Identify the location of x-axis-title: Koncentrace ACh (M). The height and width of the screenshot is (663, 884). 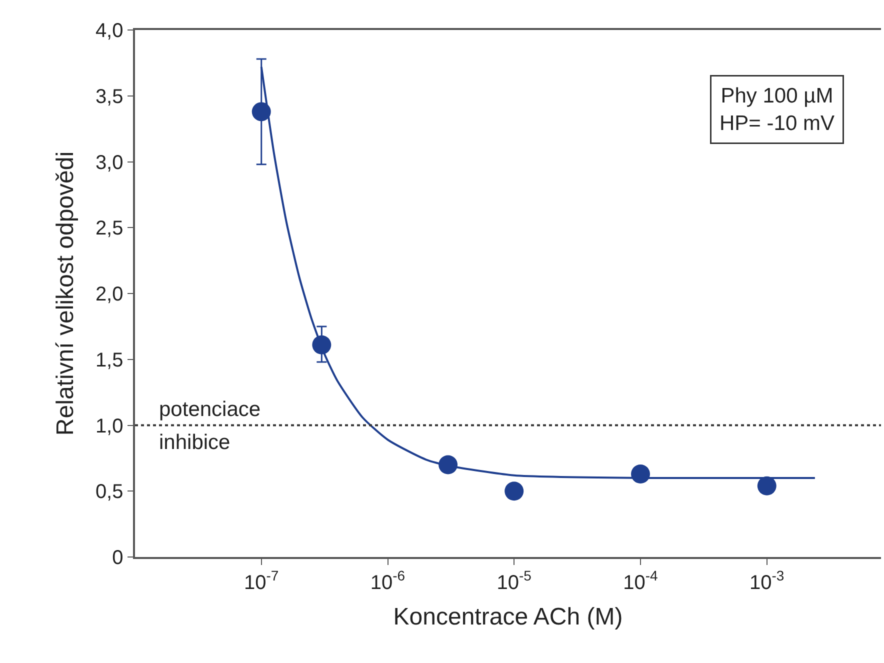
(508, 617).